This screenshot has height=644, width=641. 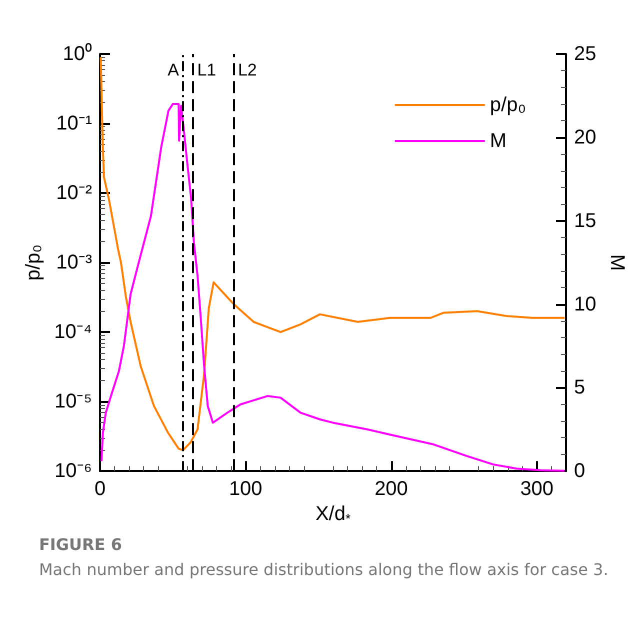 I want to click on x-tick-label: 200, so click(x=391, y=489).